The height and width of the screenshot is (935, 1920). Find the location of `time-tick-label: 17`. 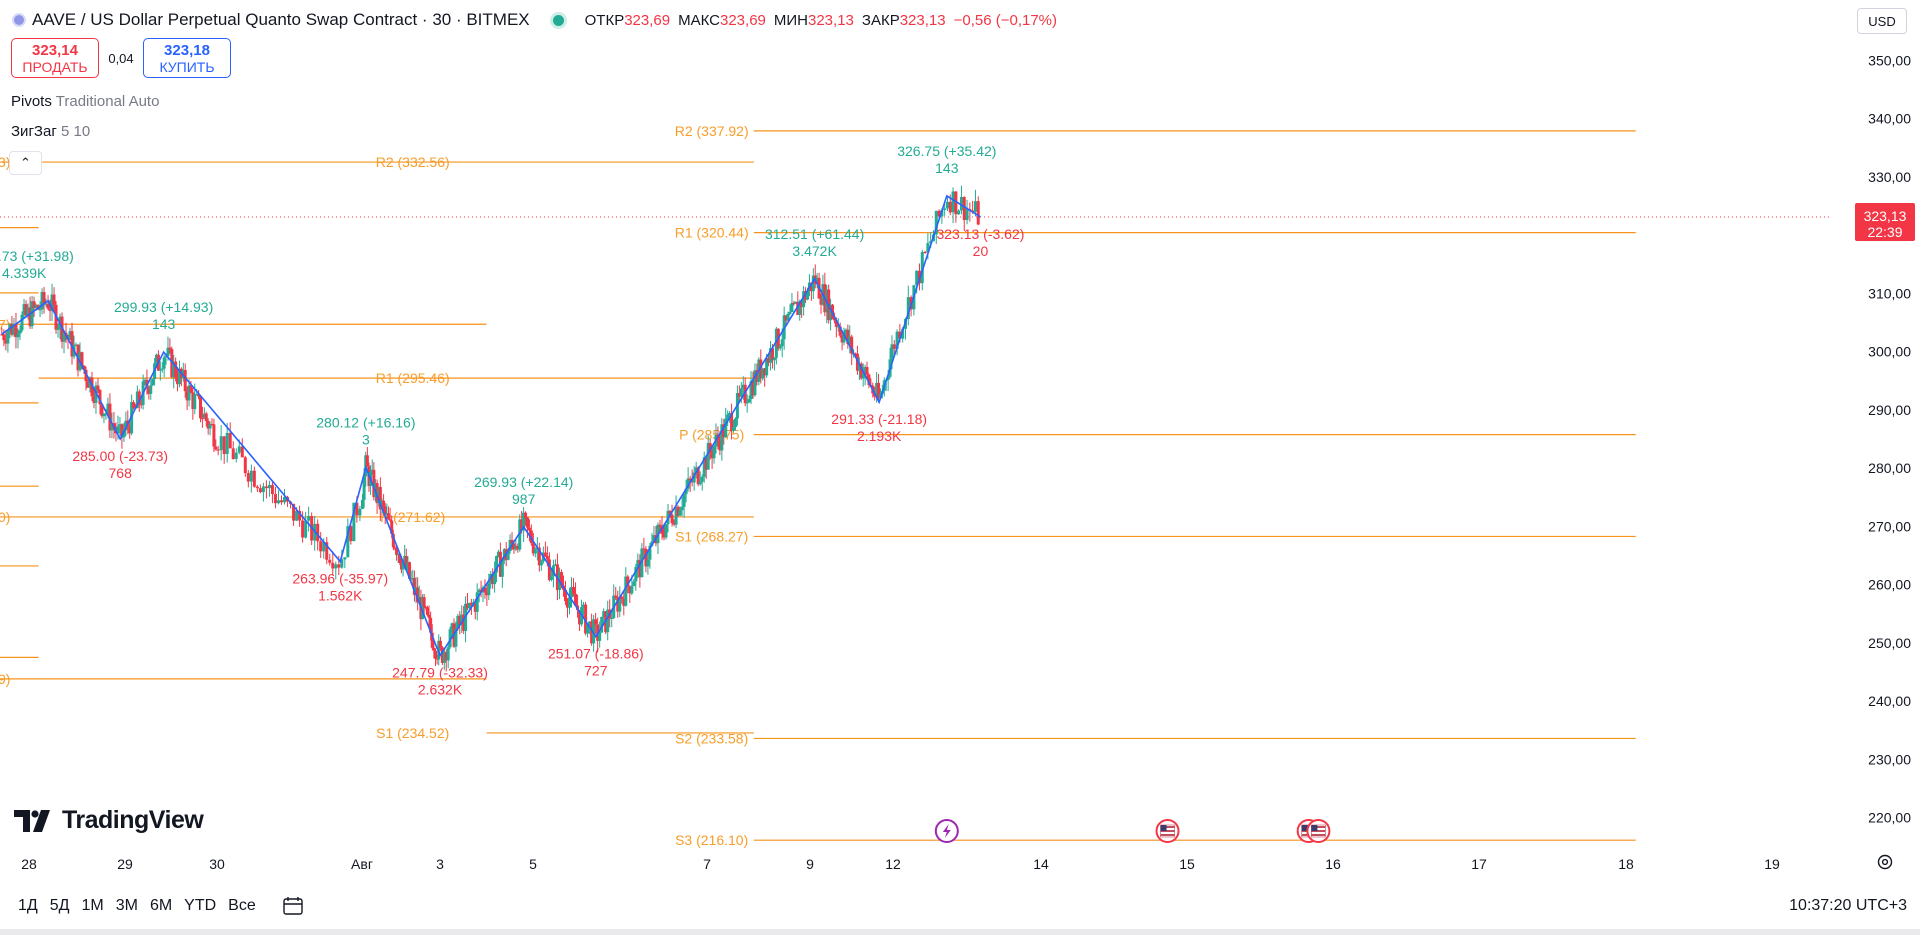

time-tick-label: 17 is located at coordinates (1479, 864).